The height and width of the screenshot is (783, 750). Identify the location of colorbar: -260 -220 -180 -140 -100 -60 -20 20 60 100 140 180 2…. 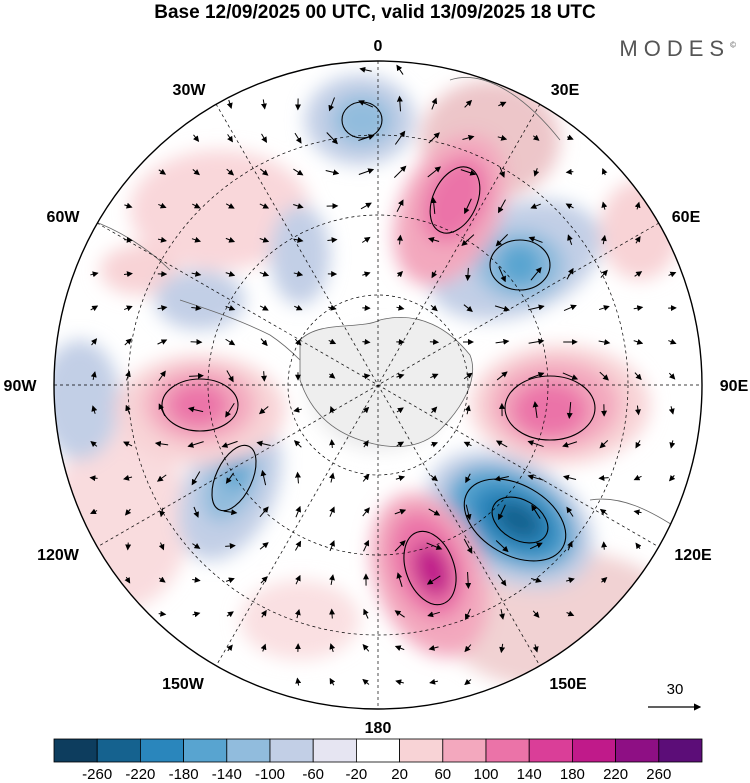
(378, 760).